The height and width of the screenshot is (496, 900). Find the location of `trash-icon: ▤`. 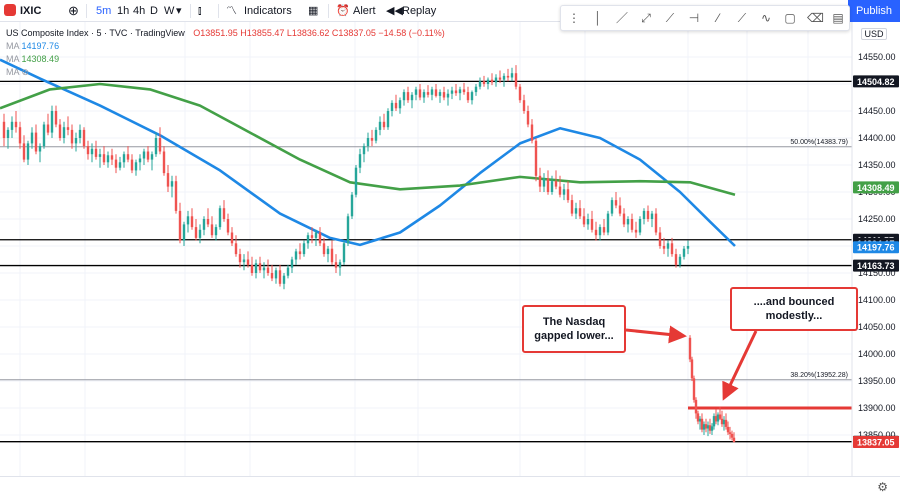

trash-icon: ▤ is located at coordinates (838, 18).